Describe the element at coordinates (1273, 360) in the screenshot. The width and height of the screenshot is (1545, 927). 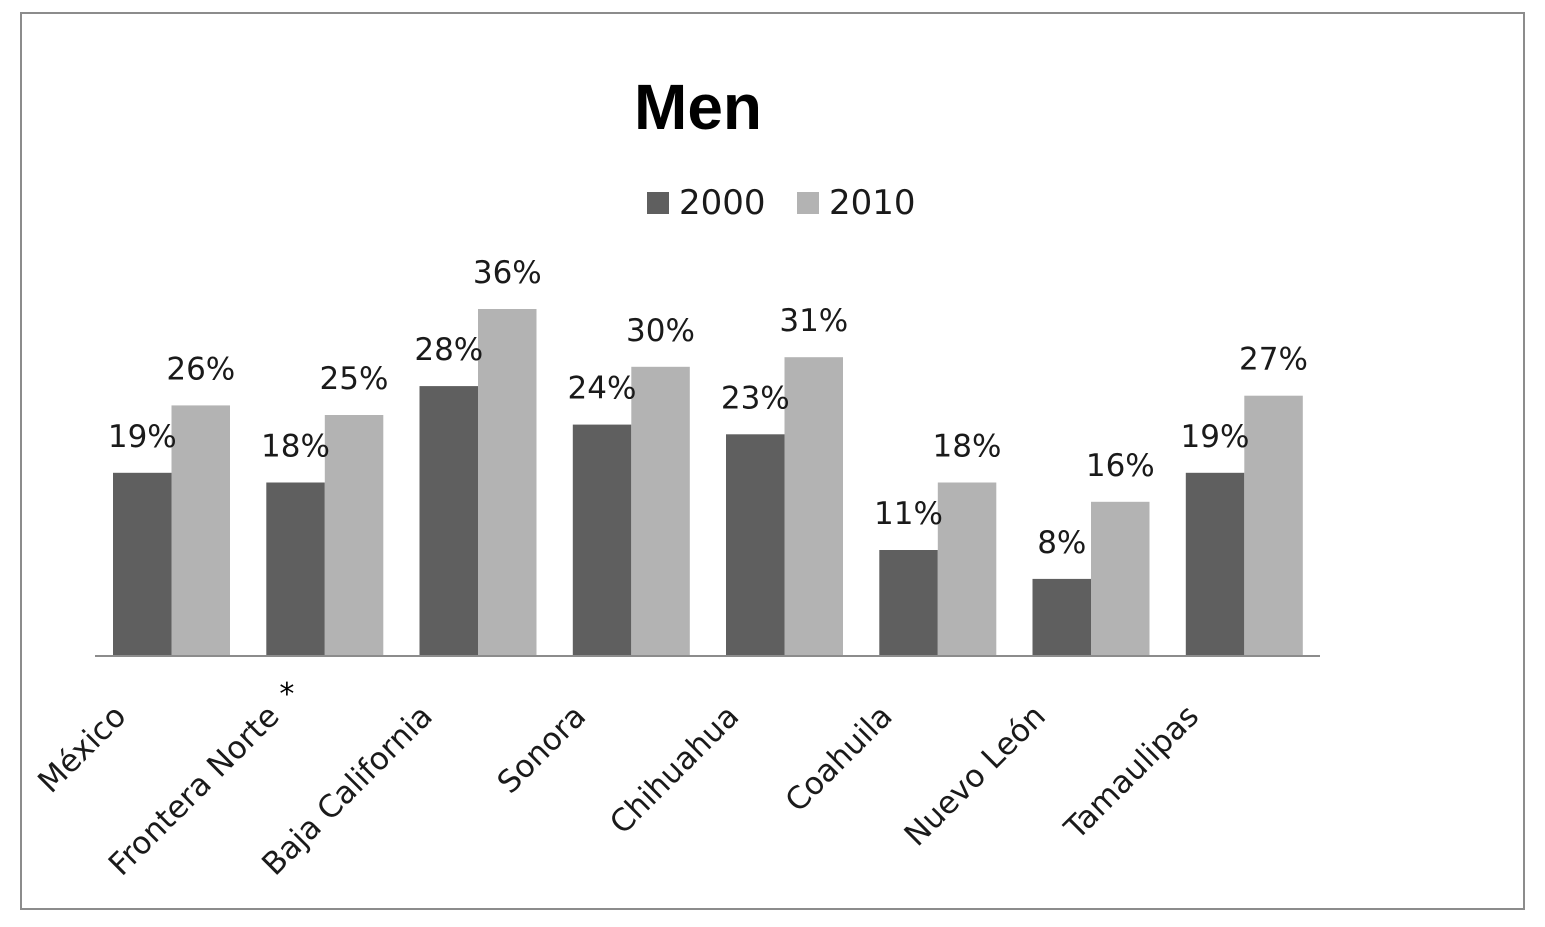
I see `data-label-tamaulipas-2010: 27%` at that location.